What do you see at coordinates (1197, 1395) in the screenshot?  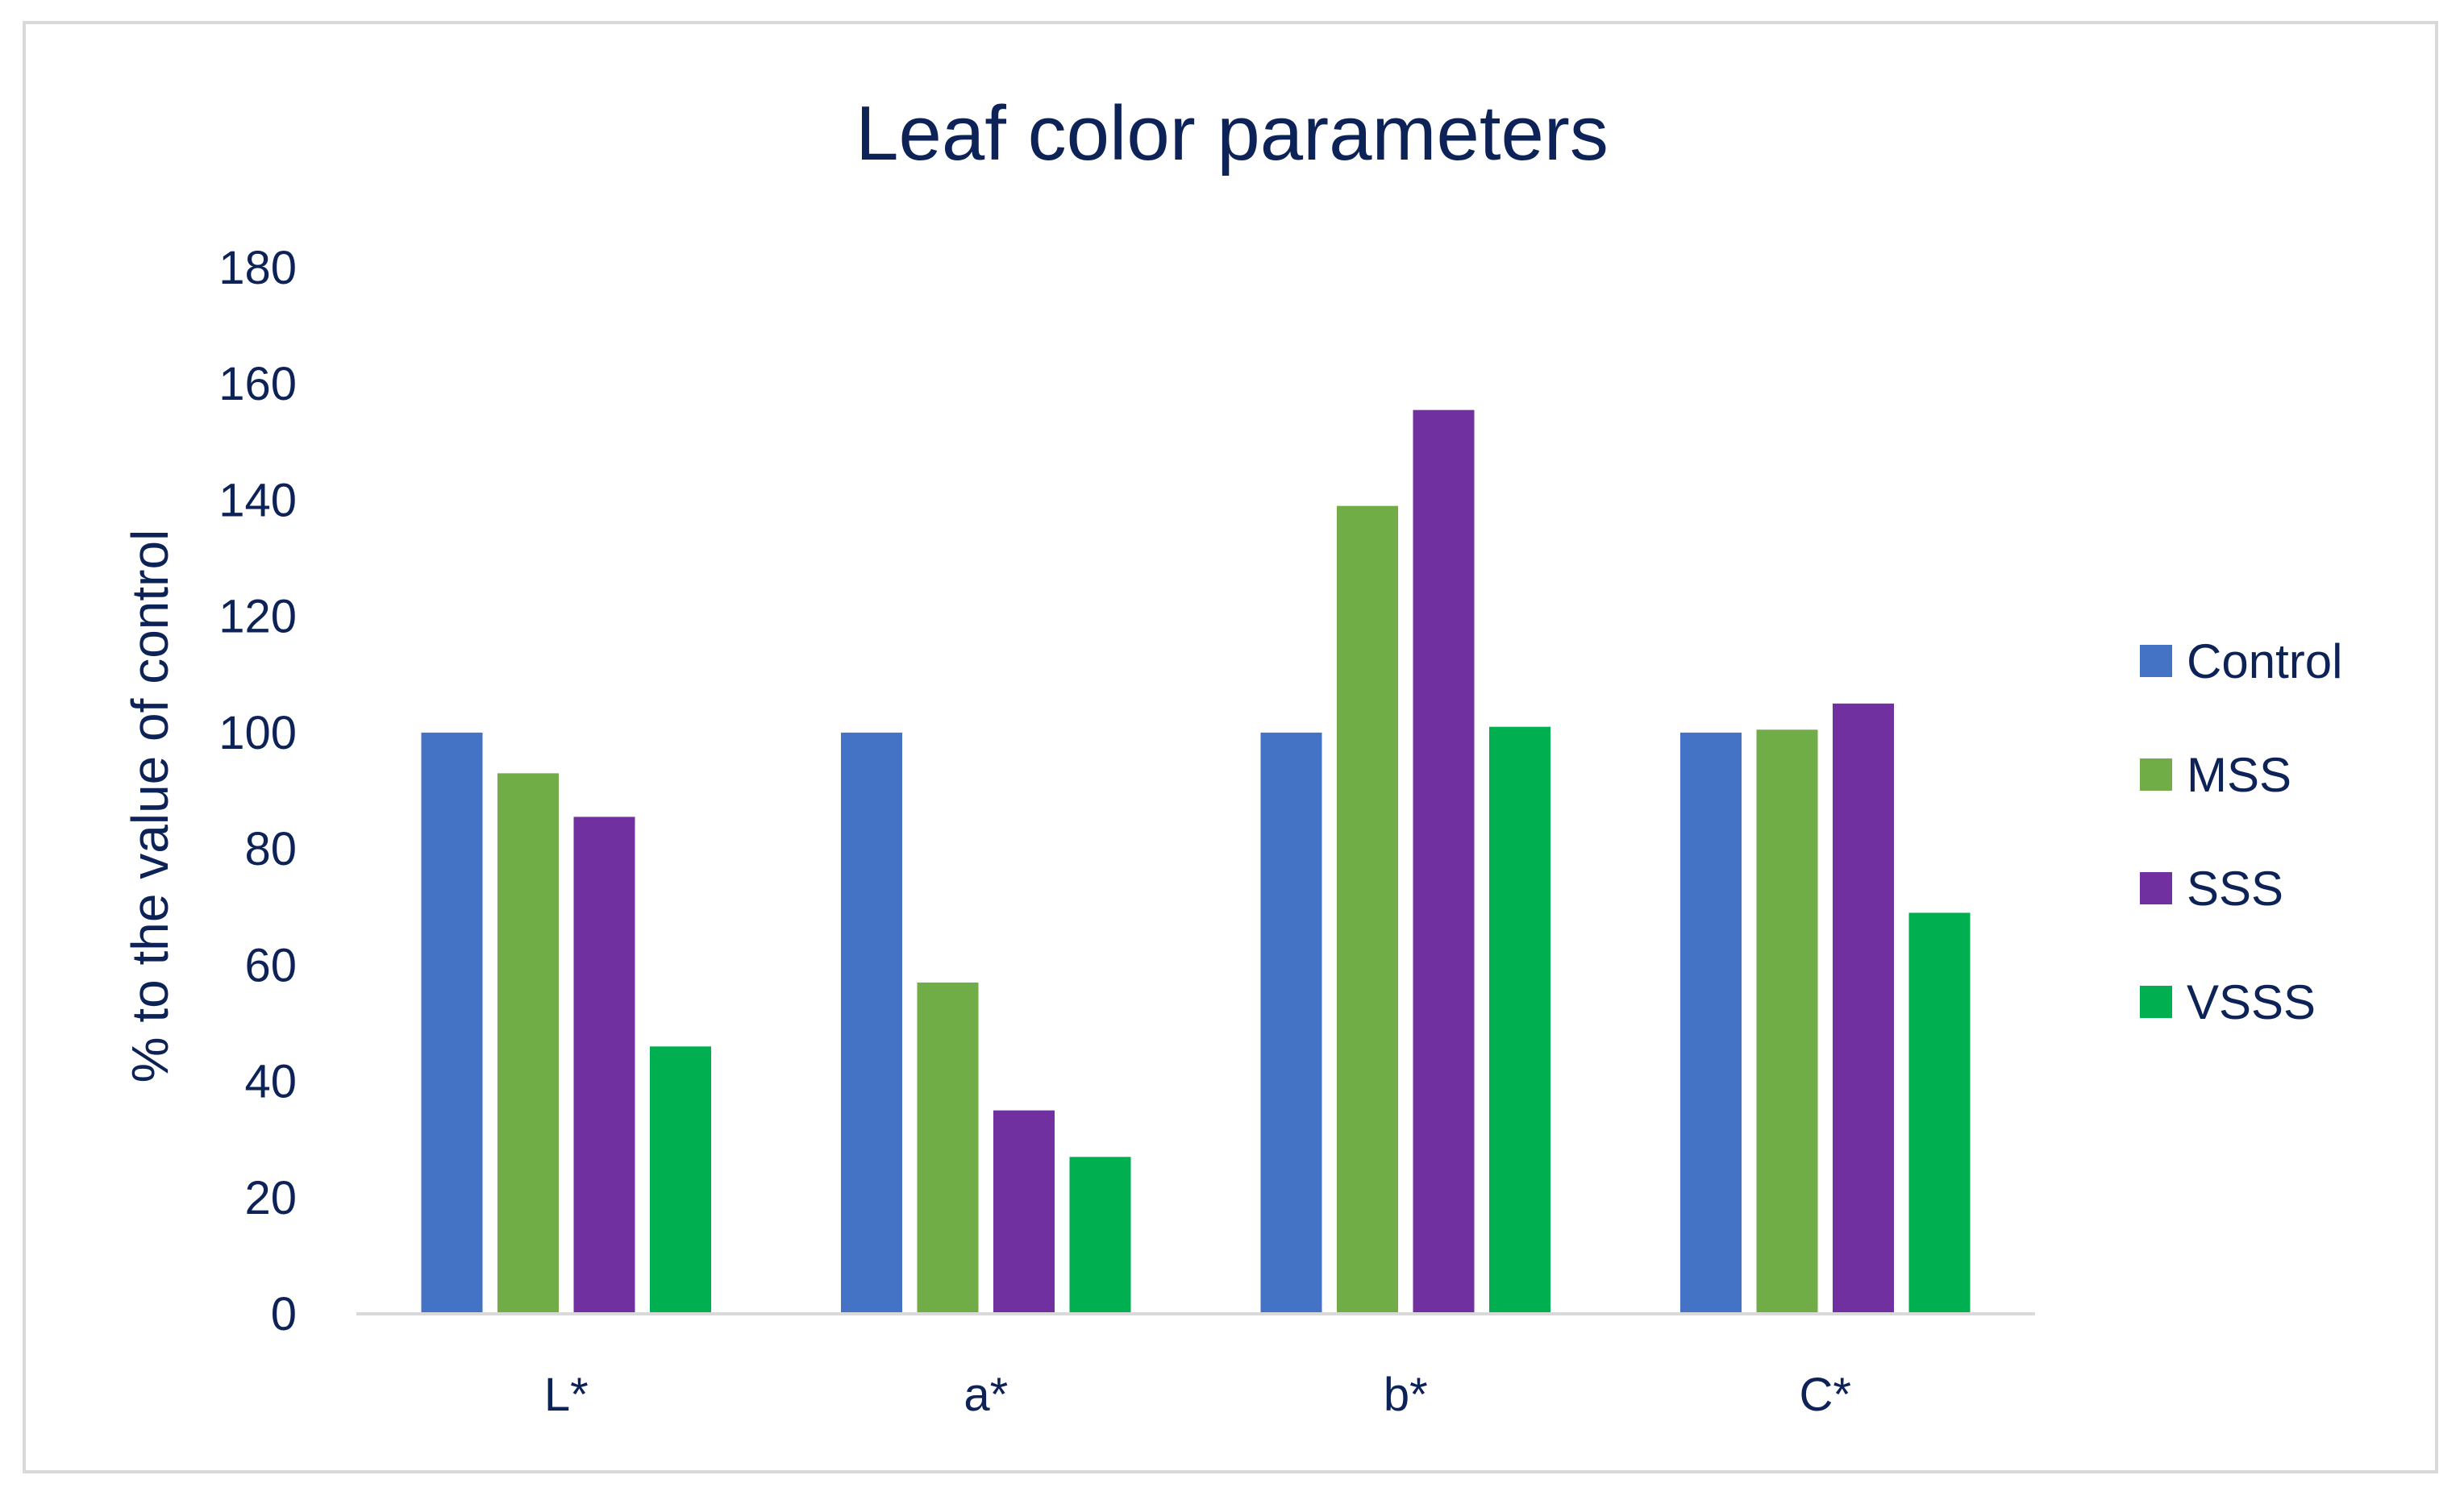 I see `x-axis-ticks: L* a* b* C*` at bounding box center [1197, 1395].